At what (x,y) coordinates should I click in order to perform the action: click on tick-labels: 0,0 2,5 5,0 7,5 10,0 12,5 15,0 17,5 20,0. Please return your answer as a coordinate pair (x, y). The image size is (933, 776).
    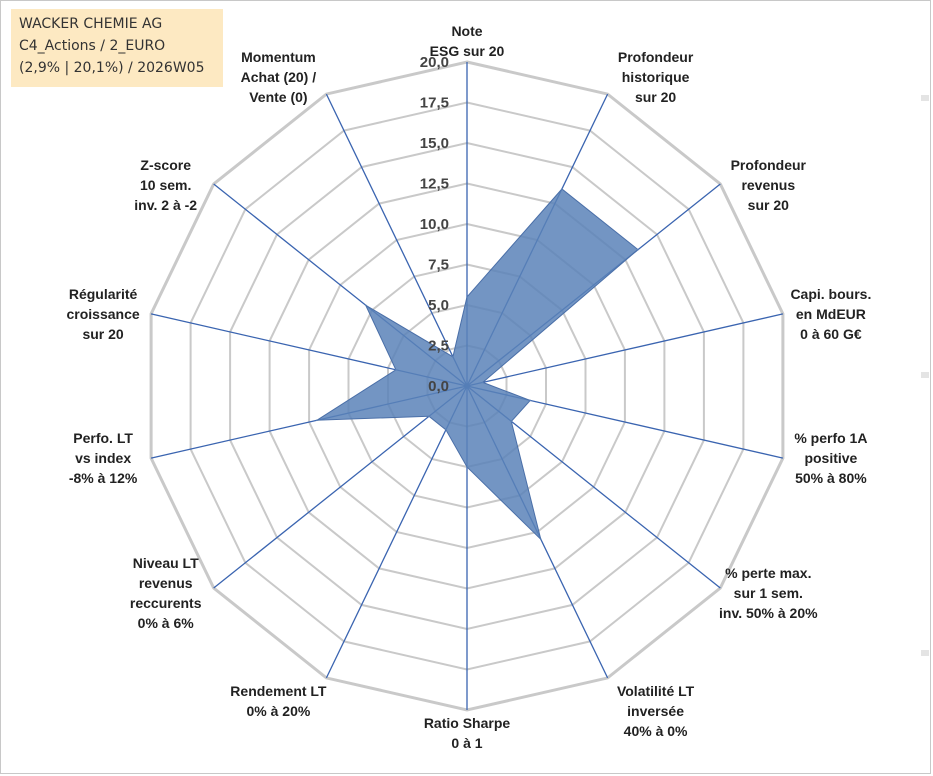
    Looking at the image, I should click on (434, 224).